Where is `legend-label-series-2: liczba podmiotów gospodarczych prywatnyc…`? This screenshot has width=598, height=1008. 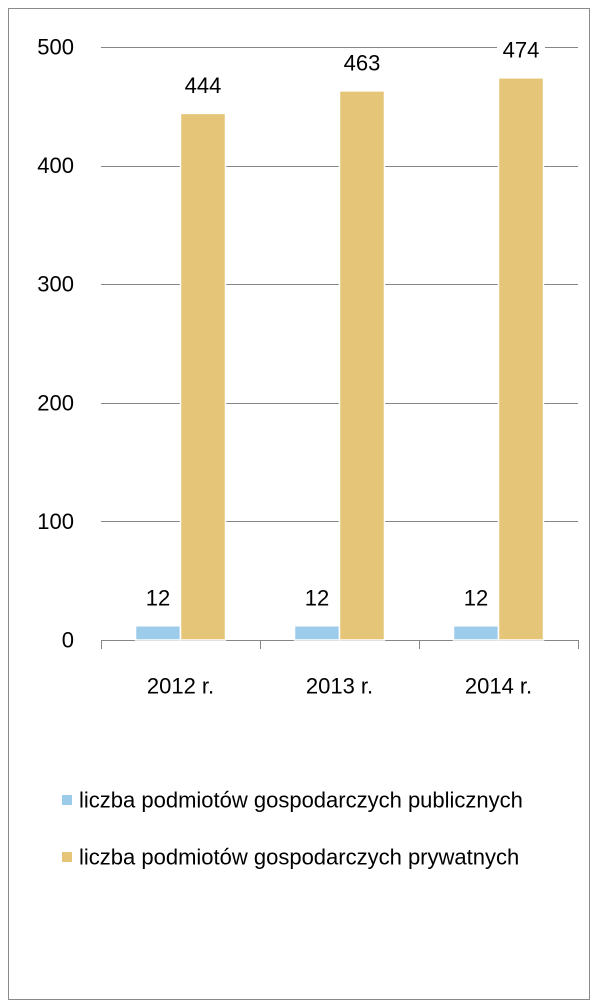
legend-label-series-2: liczba podmiotów gospodarczych prywatnyc… is located at coordinates (299, 857).